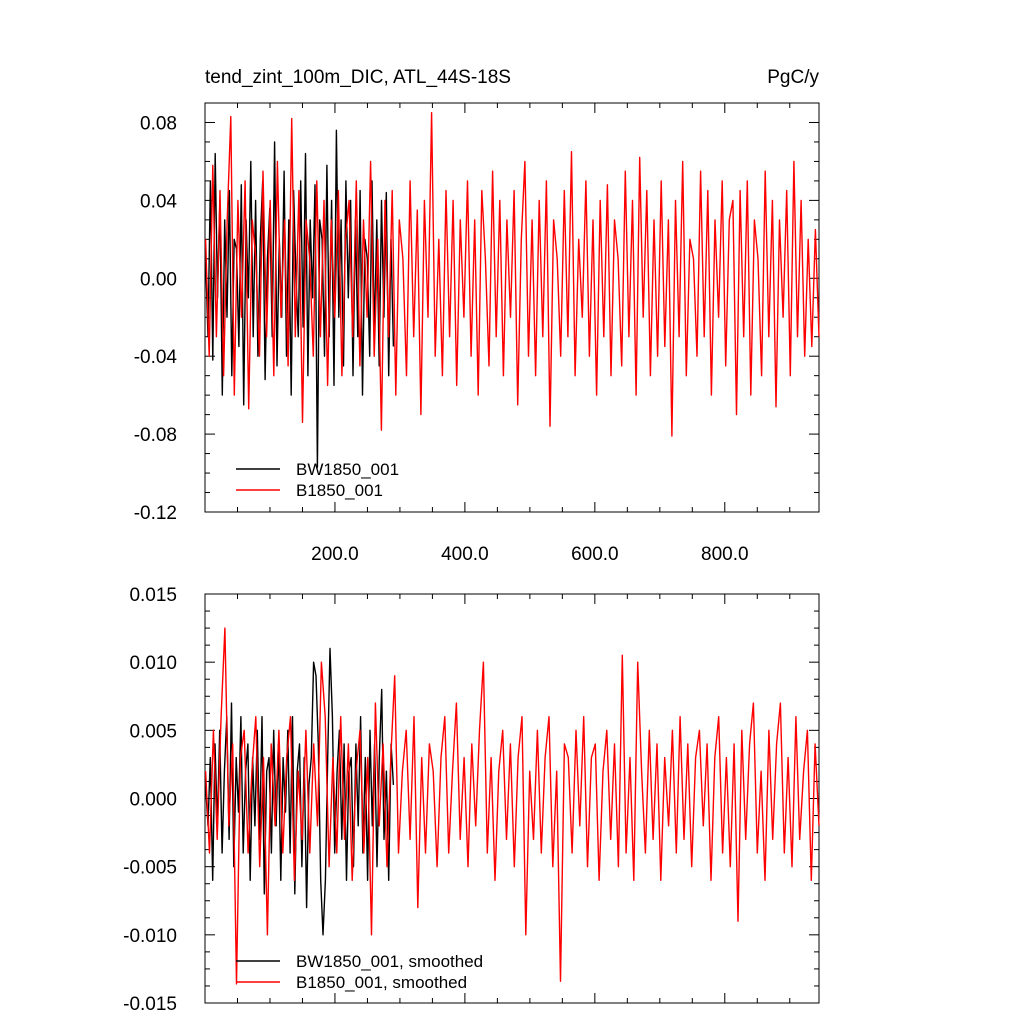 The width and height of the screenshot is (1024, 1024). Describe the element at coordinates (158, 123) in the screenshot. I see `y-tick-label: 0.08` at that location.